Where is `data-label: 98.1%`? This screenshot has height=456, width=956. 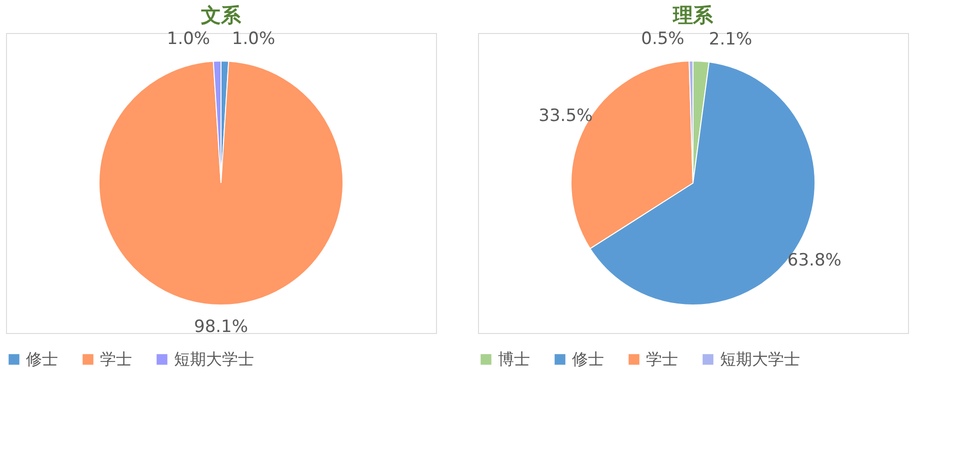 data-label: 98.1% is located at coordinates (221, 327).